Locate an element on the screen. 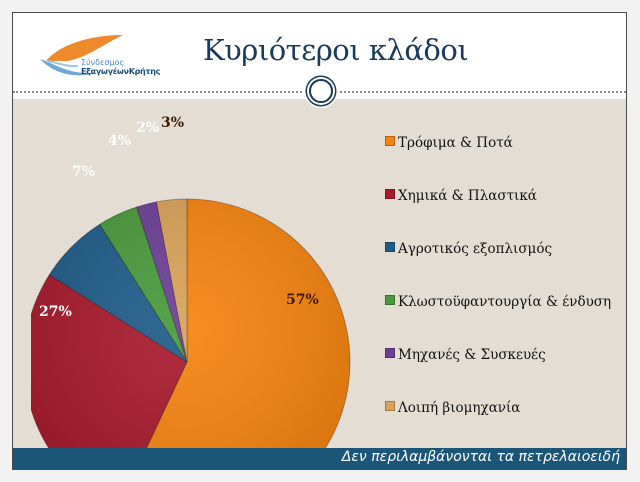  footer-band: Δεν περιλαμβάνονται τα πετρελαιοειδή is located at coordinates (319, 458).